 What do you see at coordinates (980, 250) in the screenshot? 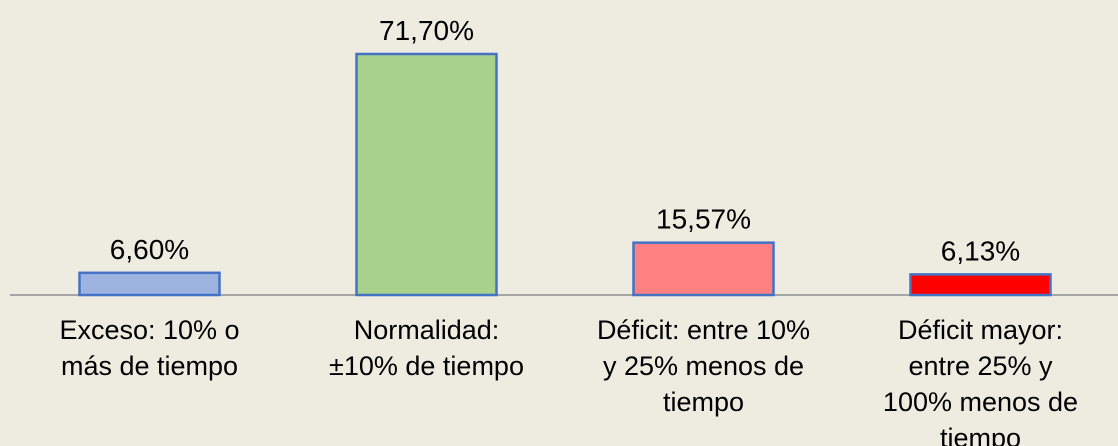
I see `value-label: 6,13%` at bounding box center [980, 250].